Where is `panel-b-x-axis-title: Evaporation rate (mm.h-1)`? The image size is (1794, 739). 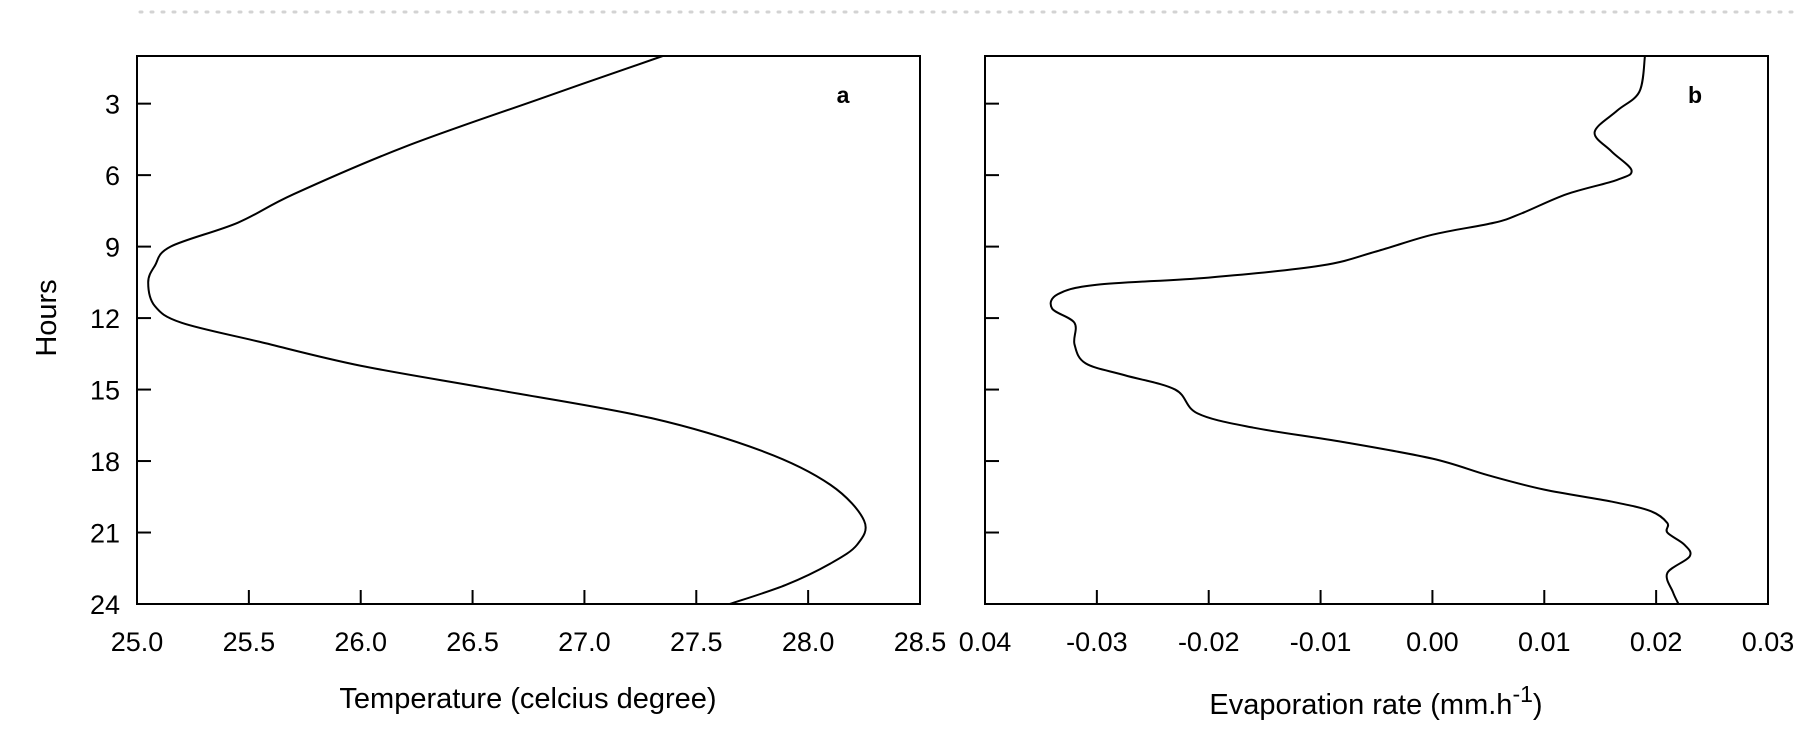
panel-b-x-axis-title: Evaporation rate (mm.h-1) is located at coordinates (1375, 701).